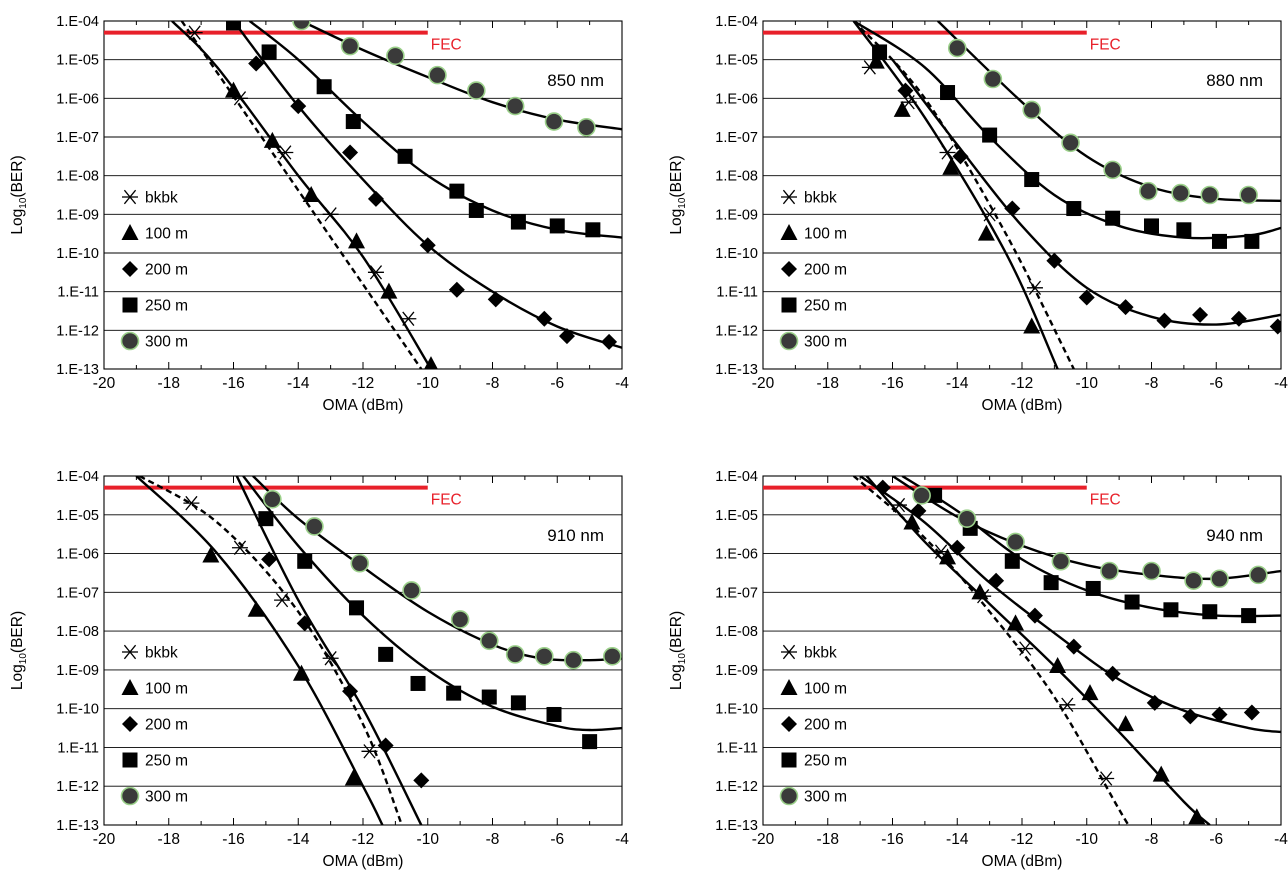  Describe the element at coordinates (763, 839) in the screenshot. I see `x-tick-label: -20` at that location.